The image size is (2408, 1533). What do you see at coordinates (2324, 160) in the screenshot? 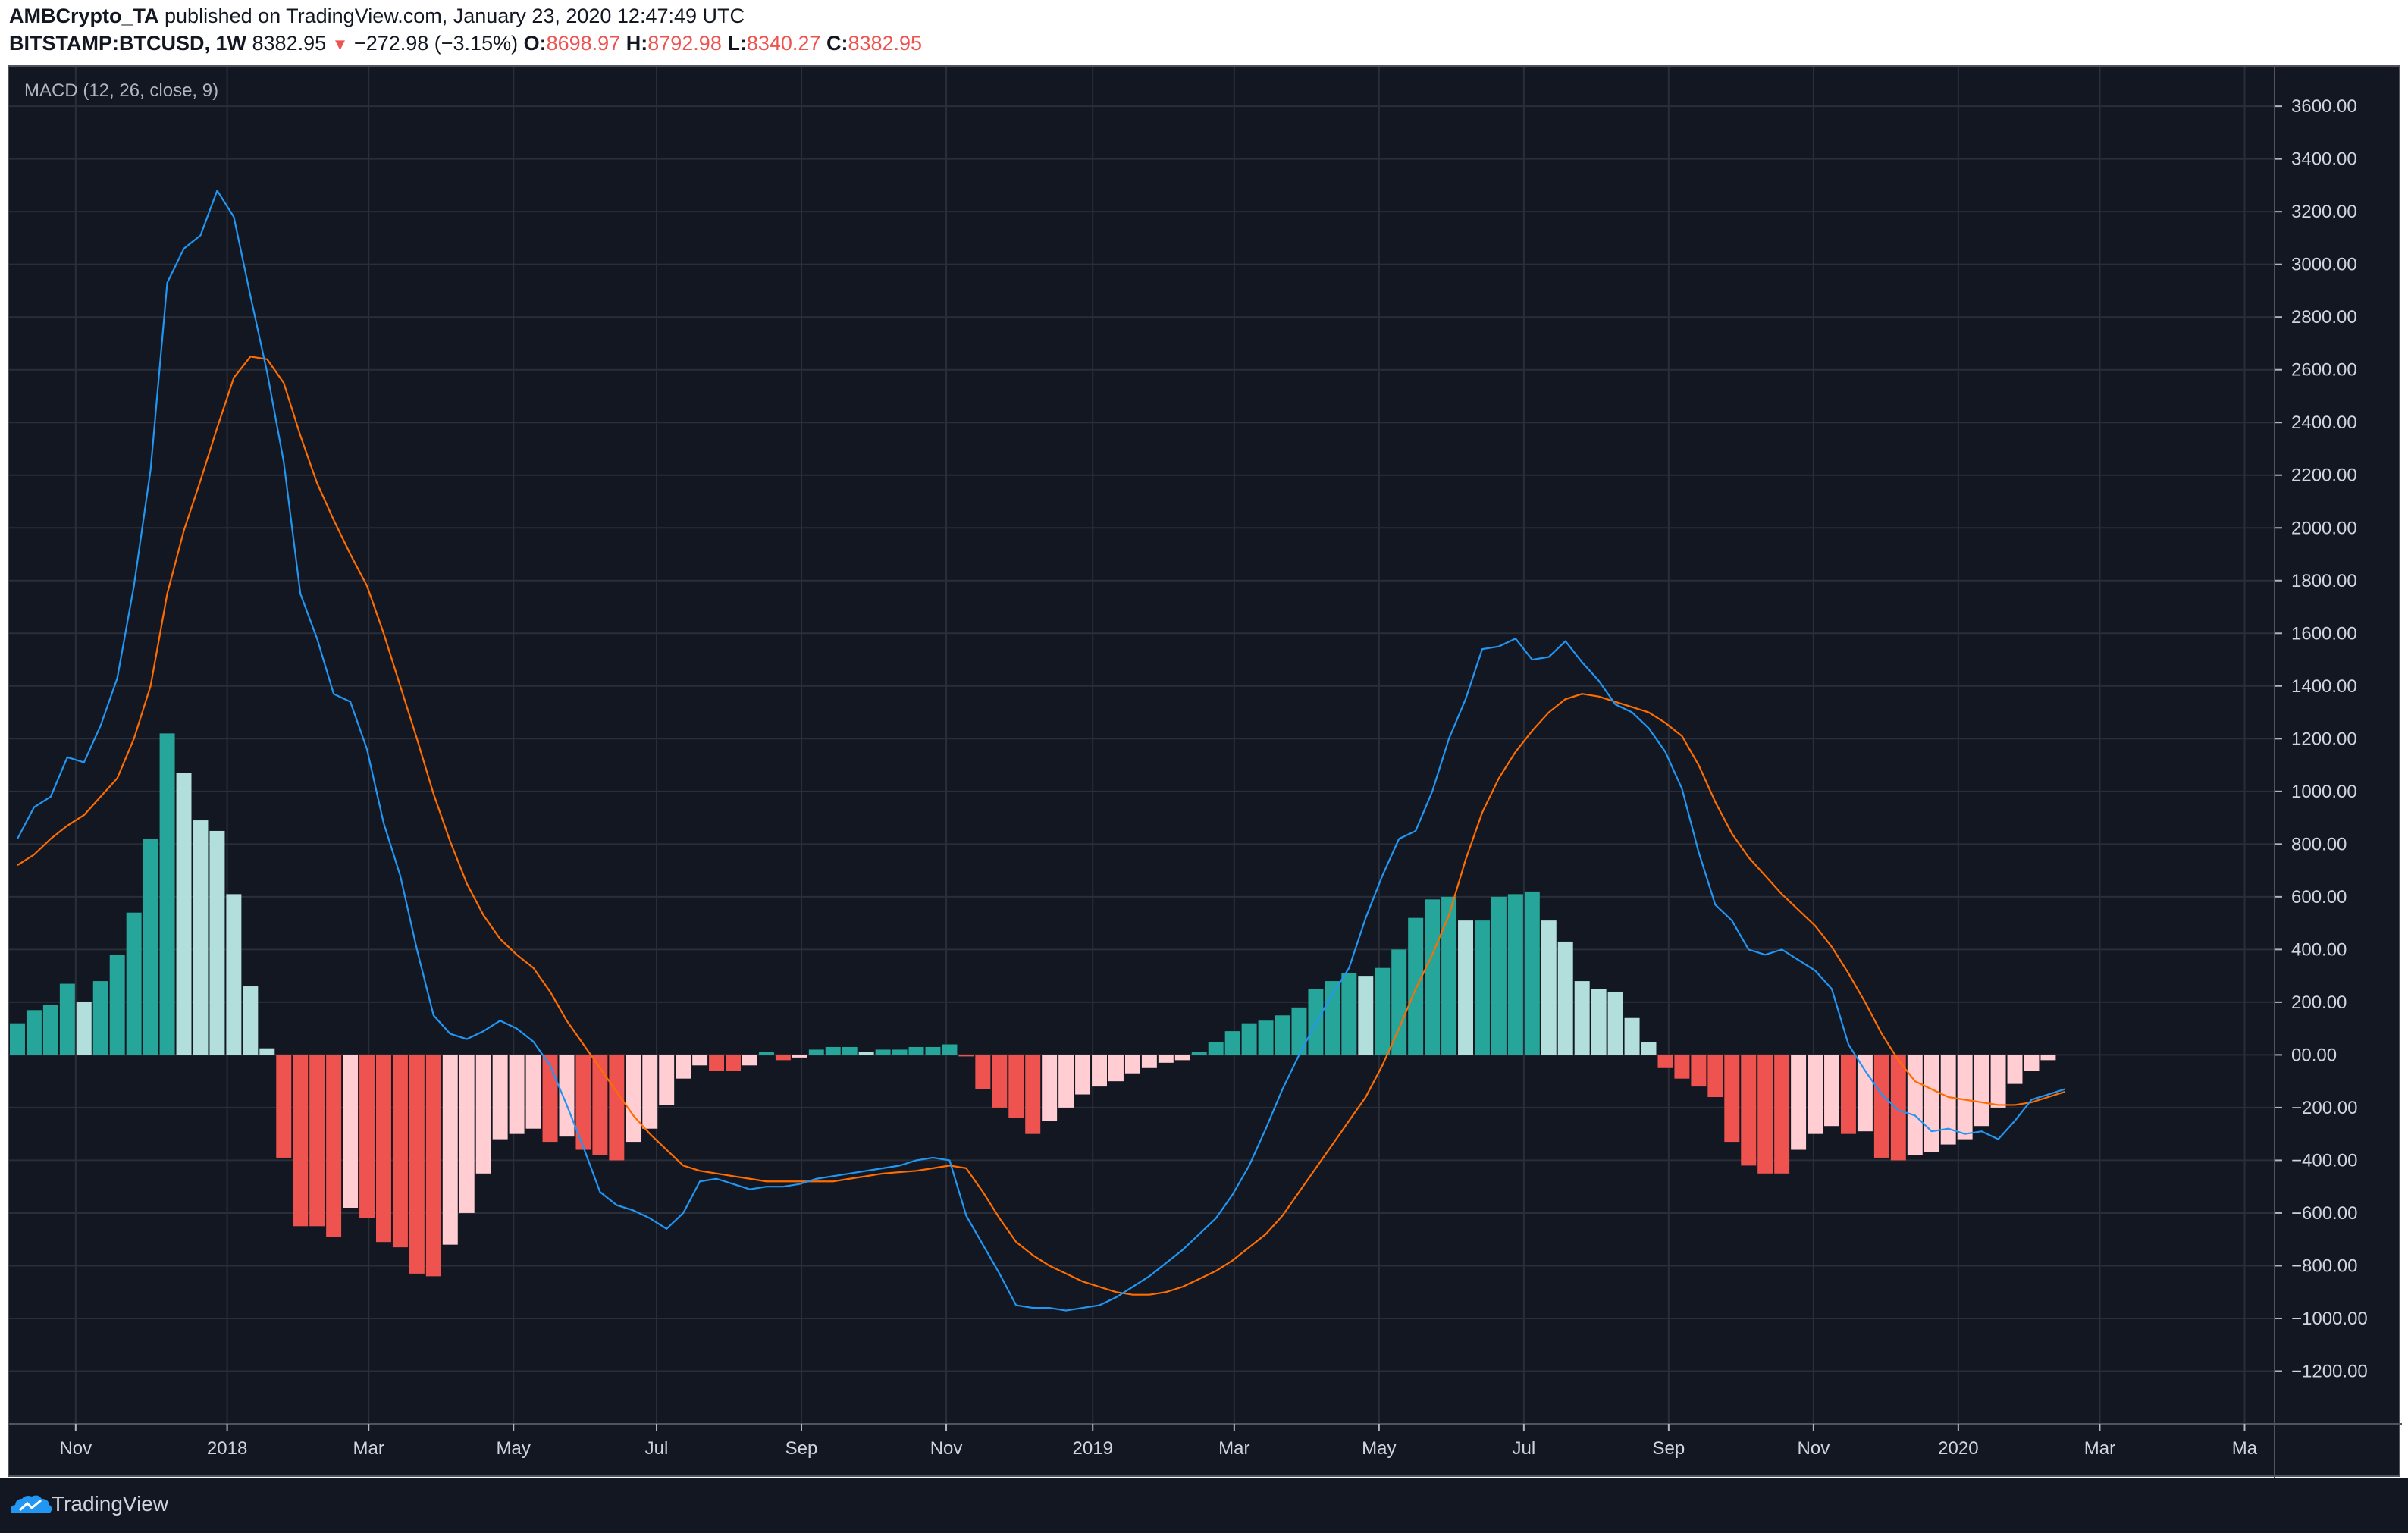
I see `y-tick-label: 3400.00` at bounding box center [2324, 160].